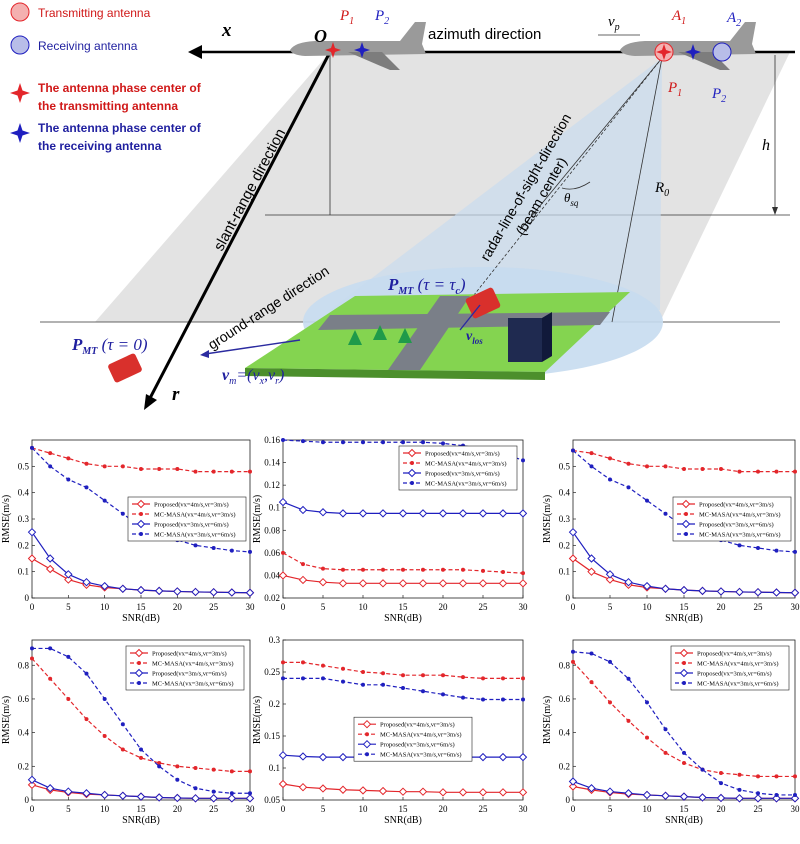 The width and height of the screenshot is (800, 844). I want to click on rx-phase-center, so click(693, 52).